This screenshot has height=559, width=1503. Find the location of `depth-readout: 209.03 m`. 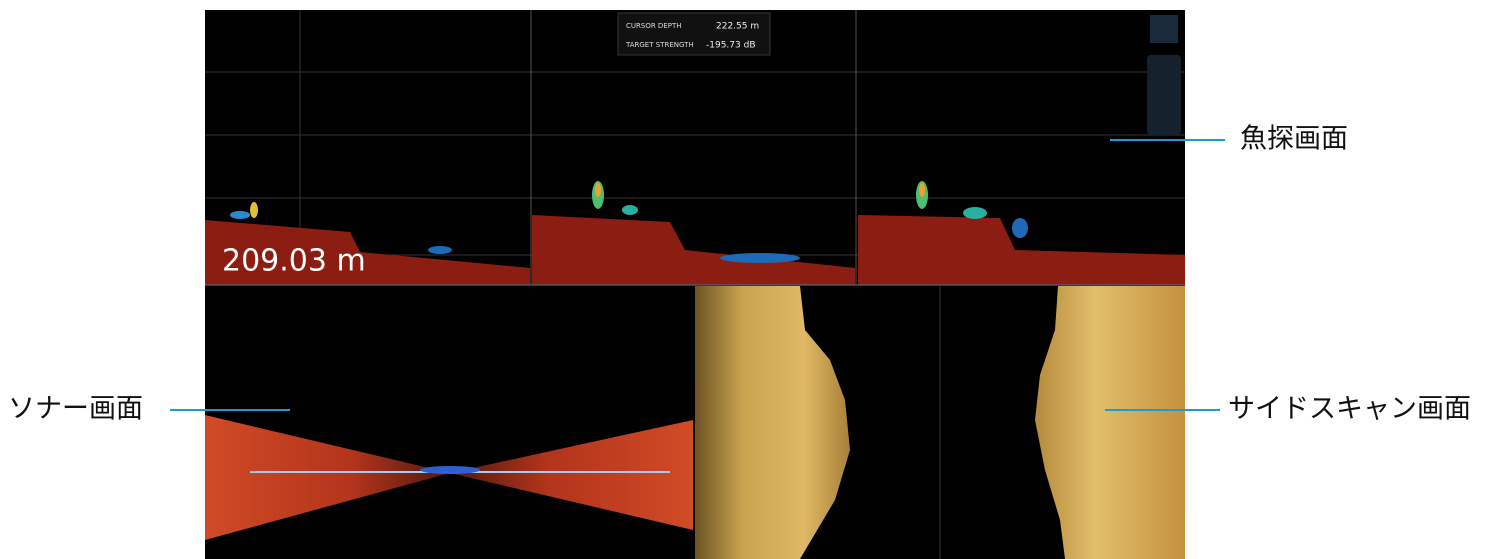

depth-readout: 209.03 m is located at coordinates (294, 261).